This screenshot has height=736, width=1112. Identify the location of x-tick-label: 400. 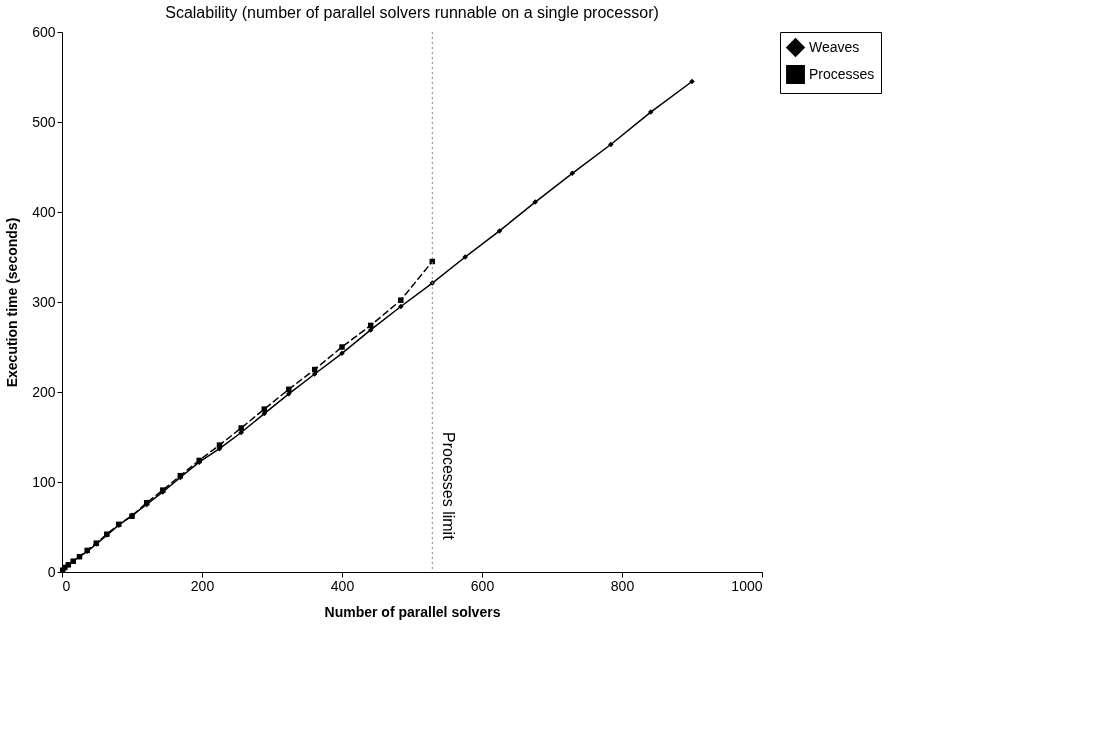
(342, 585).